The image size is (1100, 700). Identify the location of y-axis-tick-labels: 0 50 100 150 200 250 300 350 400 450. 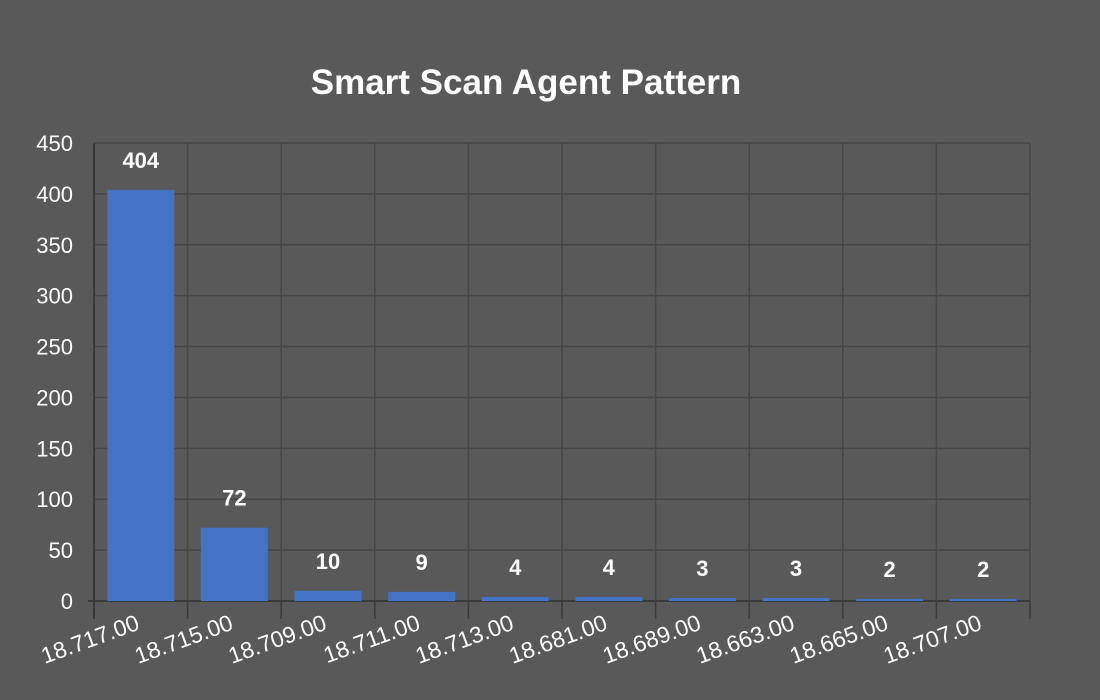
(54, 372).